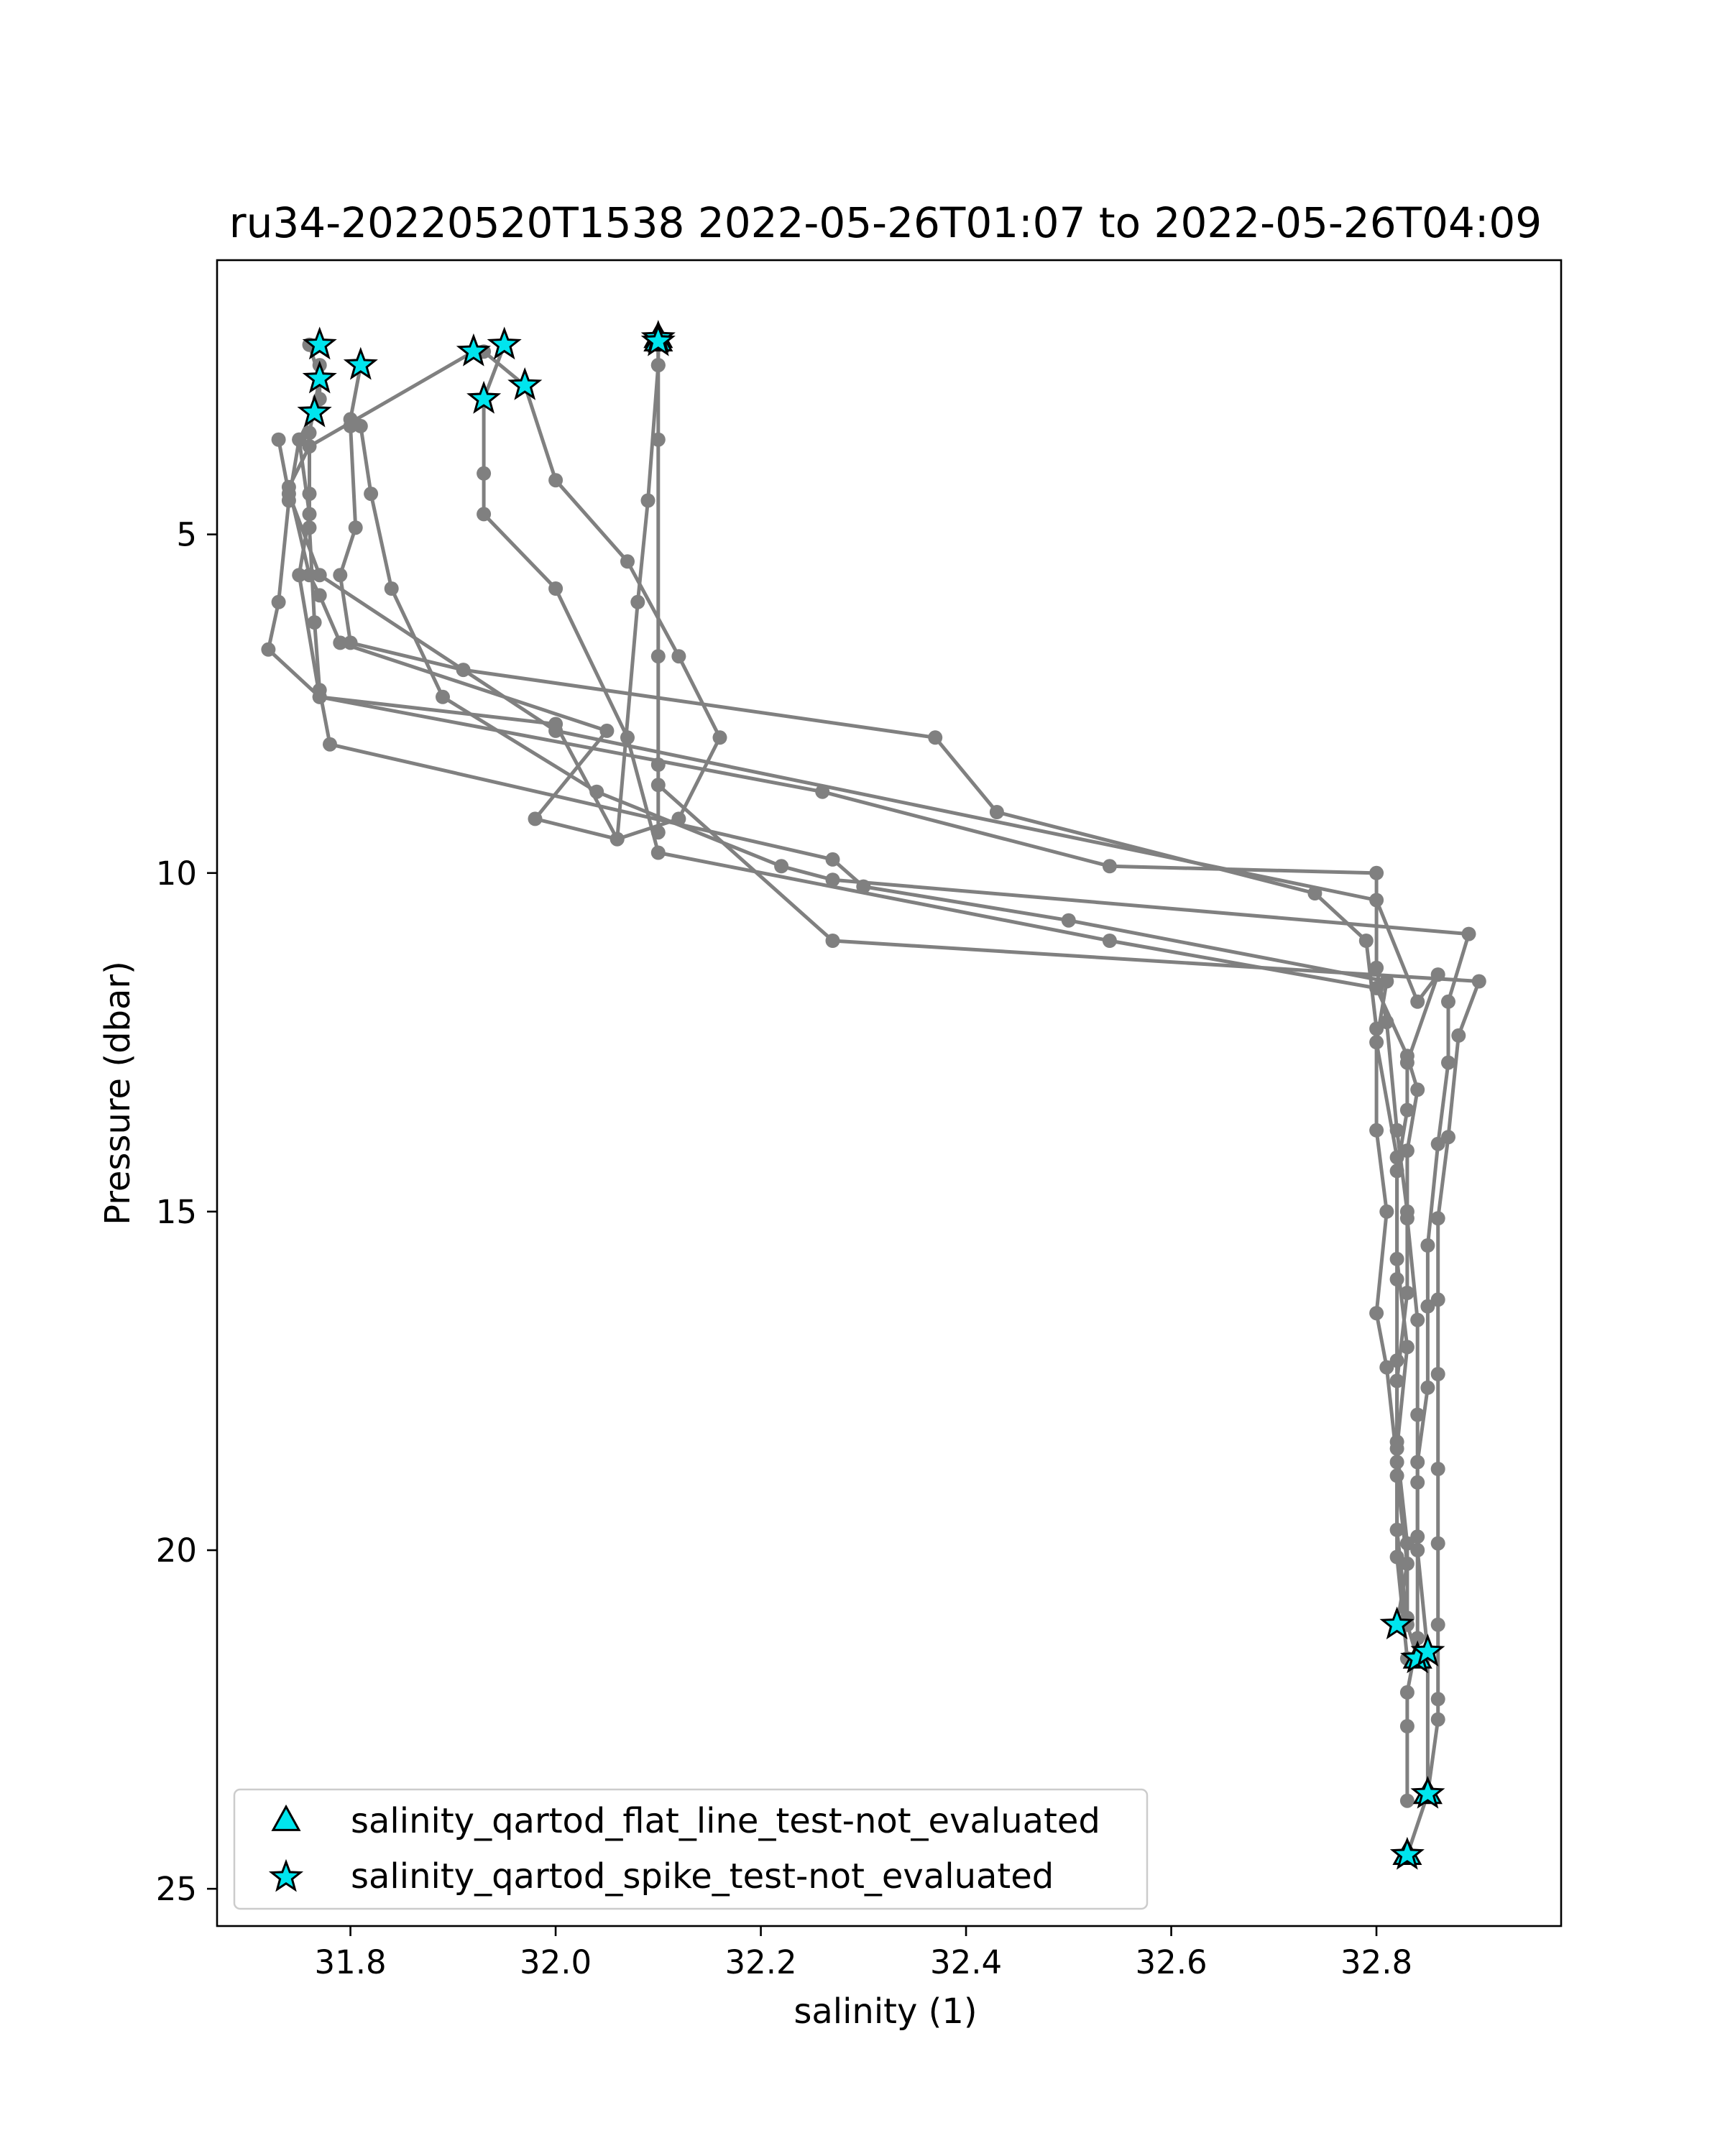  Describe the element at coordinates (1171, 1962) in the screenshot. I see `x-tick-label: 32.6` at that location.